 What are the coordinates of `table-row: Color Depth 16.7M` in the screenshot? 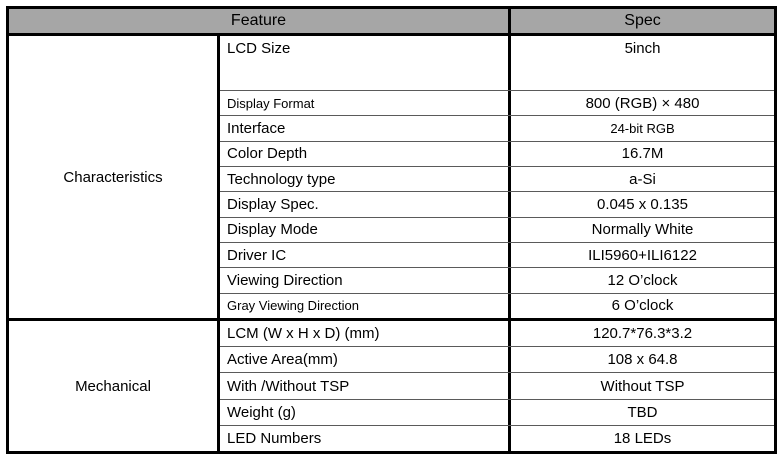 It's located at (497, 154).